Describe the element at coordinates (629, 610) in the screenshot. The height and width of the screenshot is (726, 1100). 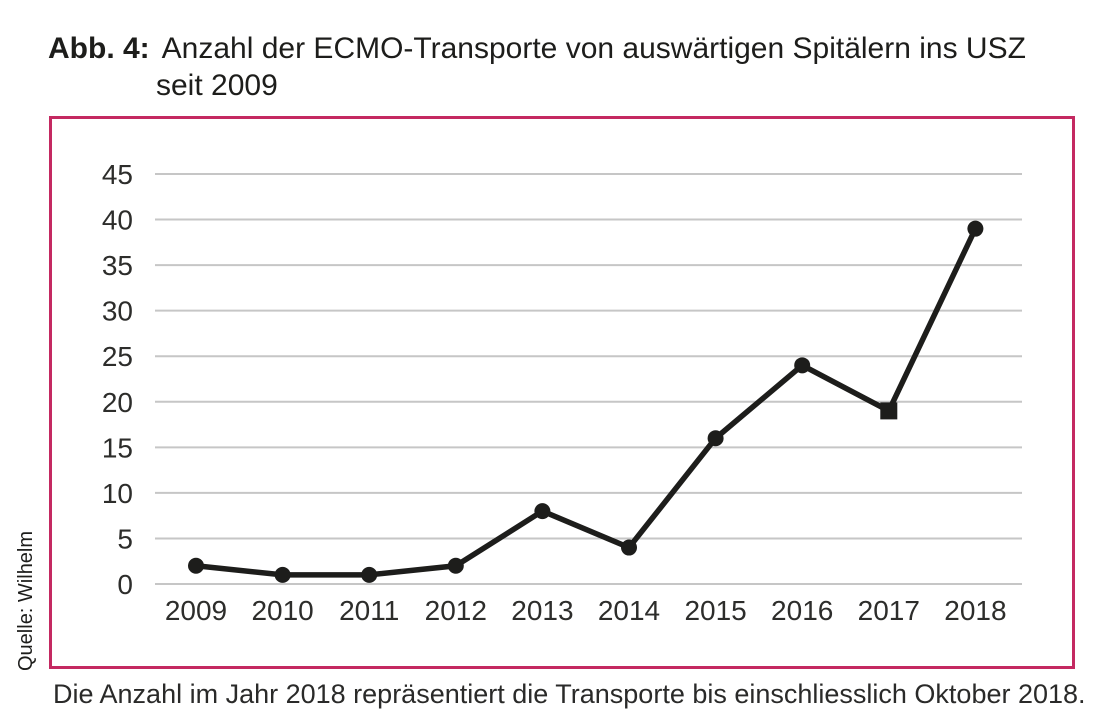
I see `x-tick-label: 2014` at that location.